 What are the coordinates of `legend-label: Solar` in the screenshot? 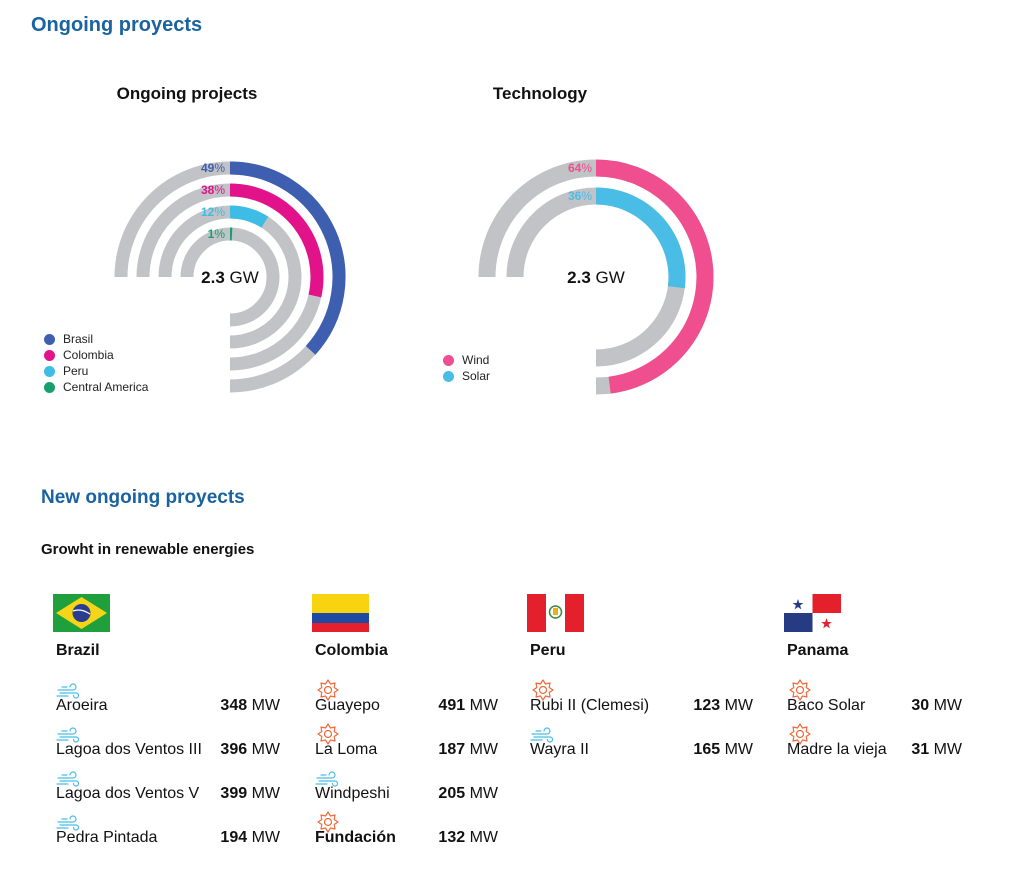 It's located at (476, 376).